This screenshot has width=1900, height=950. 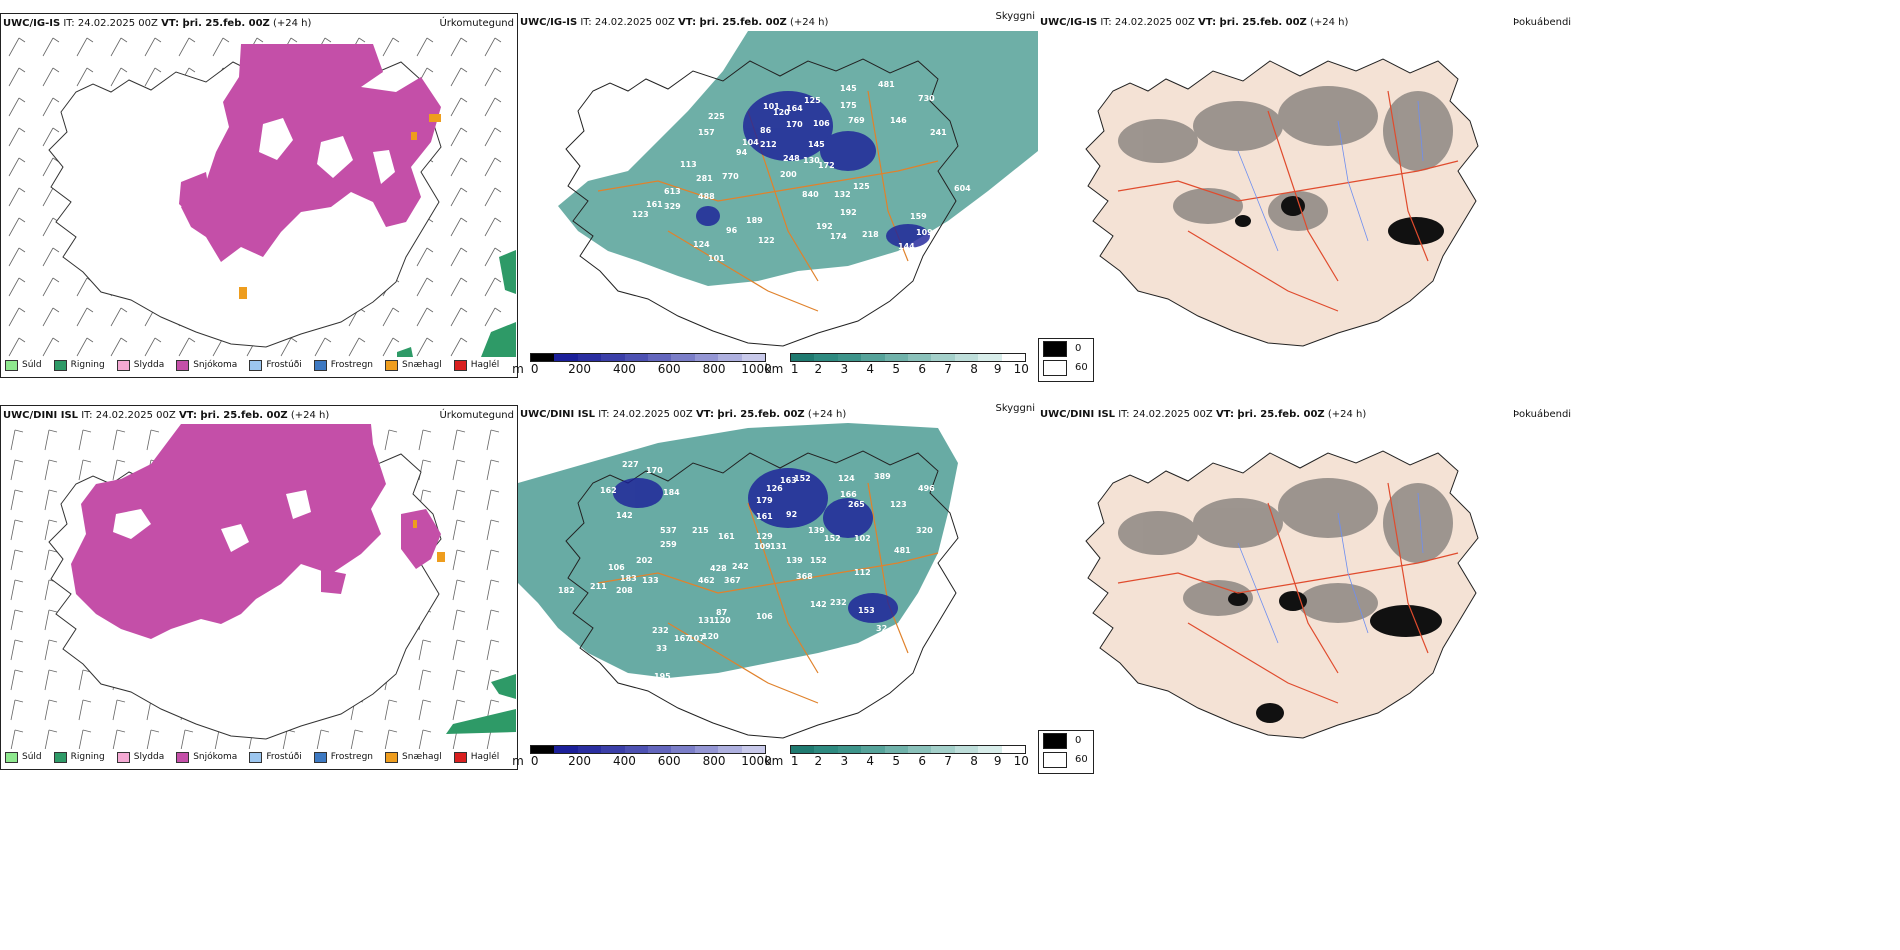 I want to click on cloud-base-label: 769, so click(x=856, y=120).